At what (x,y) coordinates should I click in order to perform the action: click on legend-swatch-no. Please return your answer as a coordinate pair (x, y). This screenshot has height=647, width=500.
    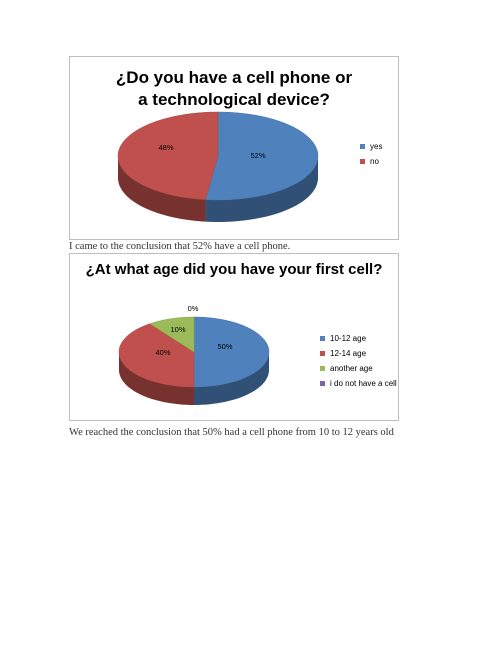
    Looking at the image, I should click on (362, 161).